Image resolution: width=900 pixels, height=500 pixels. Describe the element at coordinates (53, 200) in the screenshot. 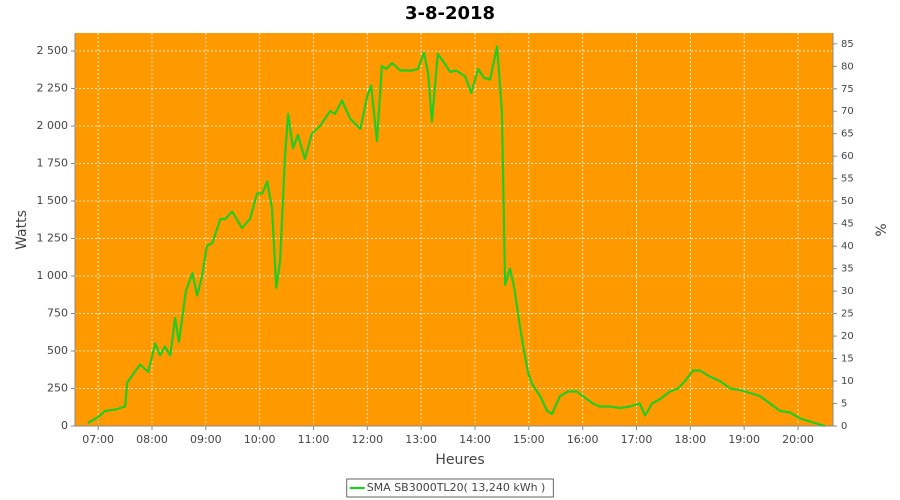

I see `y-tick-label: 1 500` at that location.